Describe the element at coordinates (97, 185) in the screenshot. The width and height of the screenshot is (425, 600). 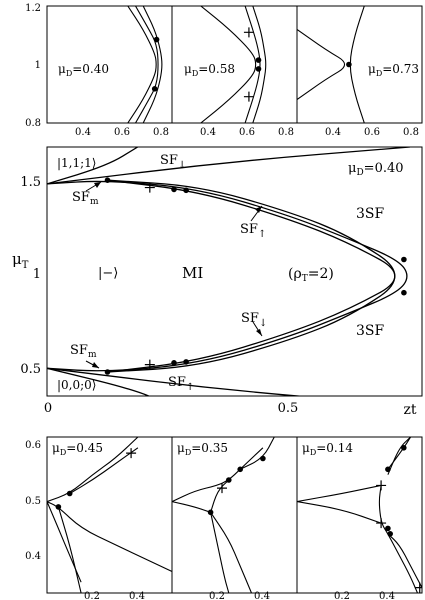
I see `arrow-sf-m-top-head` at that location.